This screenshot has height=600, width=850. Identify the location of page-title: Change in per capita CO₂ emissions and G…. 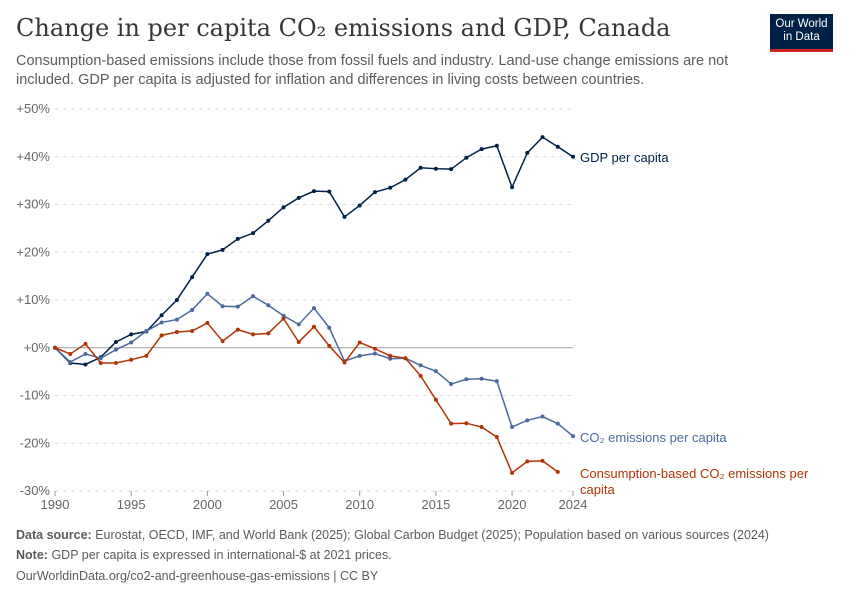
(343, 28).